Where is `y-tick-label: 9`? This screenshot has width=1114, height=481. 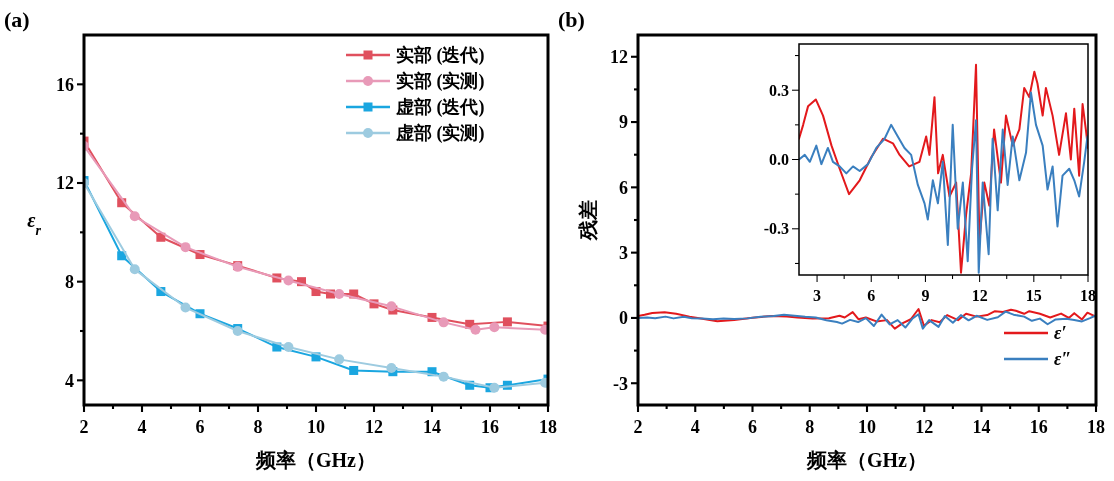
y-tick-label: 9 is located at coordinates (623, 122).